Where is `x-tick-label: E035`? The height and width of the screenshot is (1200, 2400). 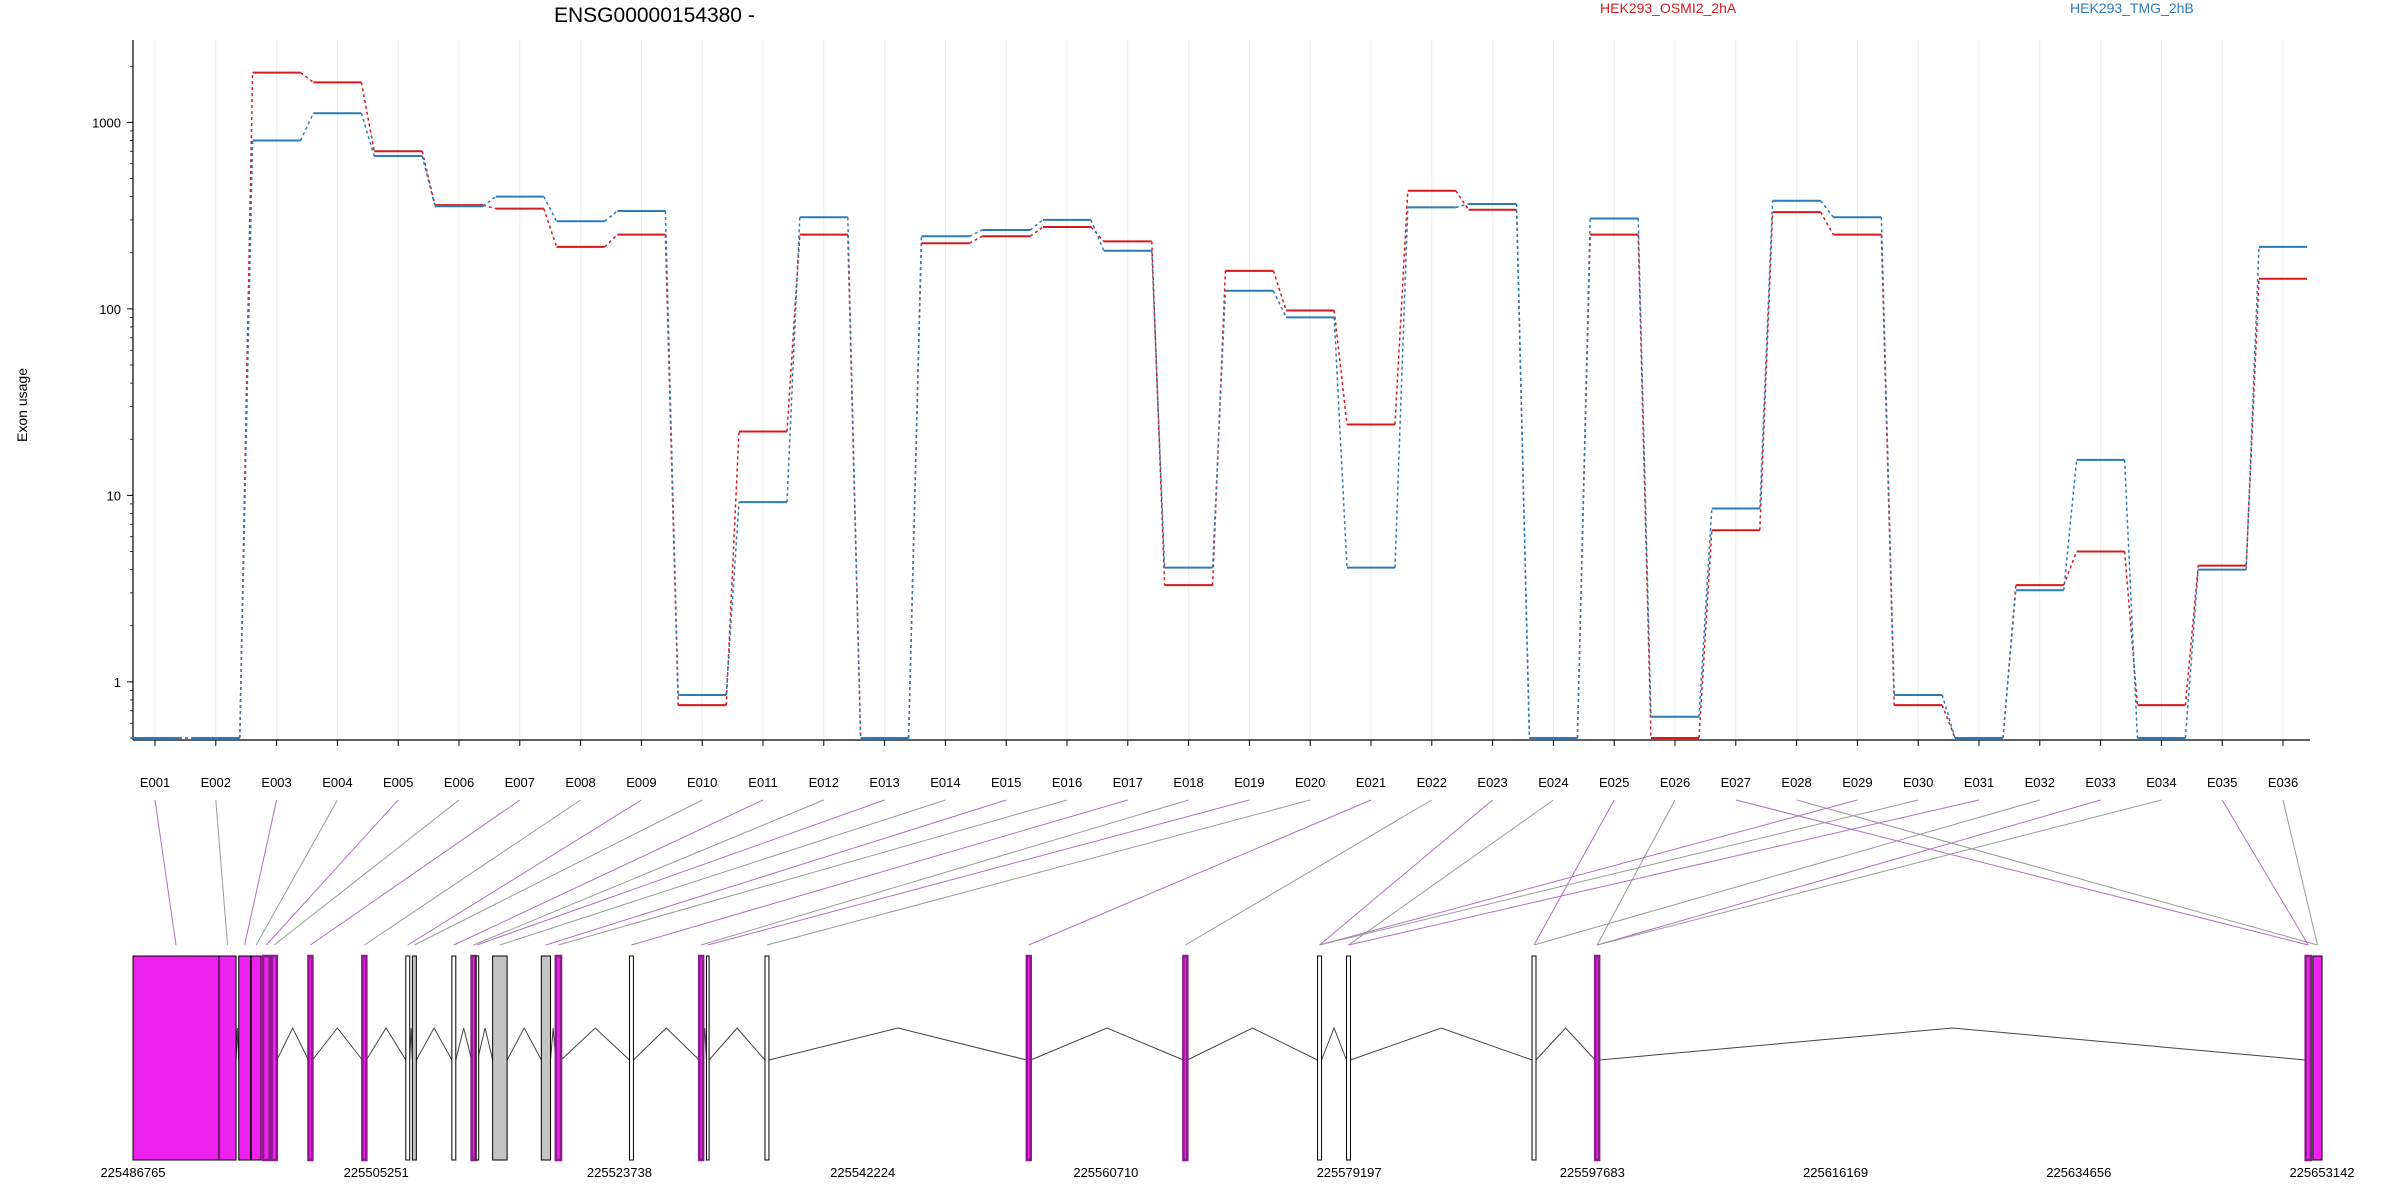 x-tick-label: E035 is located at coordinates (2222, 782).